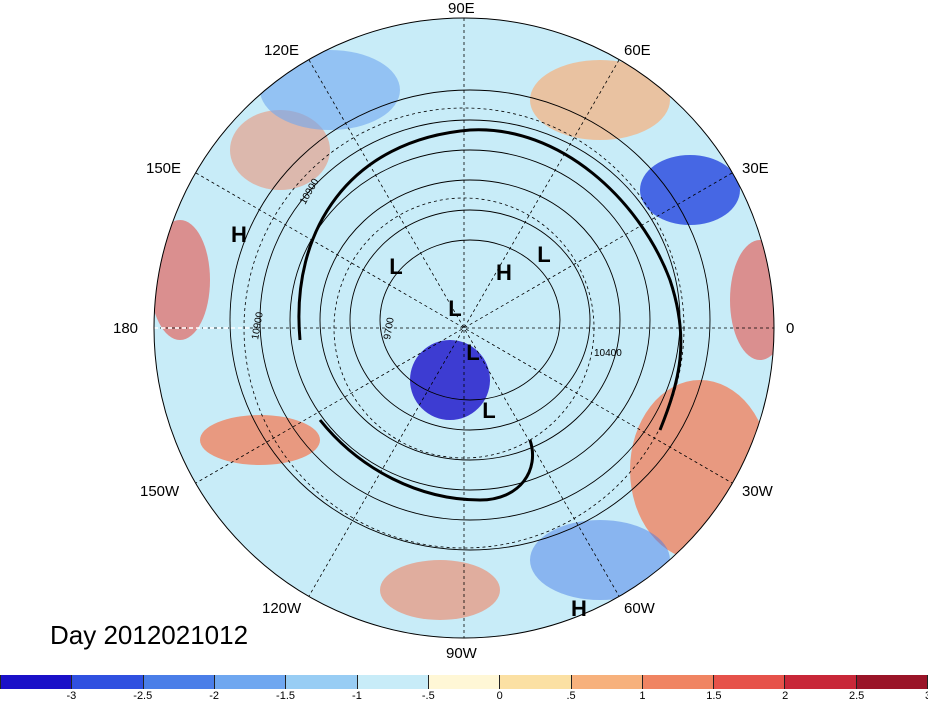 Image resolution: width=928 pixels, height=702 pixels. Describe the element at coordinates (286, 696) in the screenshot. I see `colorbar-tick-label: -1.5` at that location.